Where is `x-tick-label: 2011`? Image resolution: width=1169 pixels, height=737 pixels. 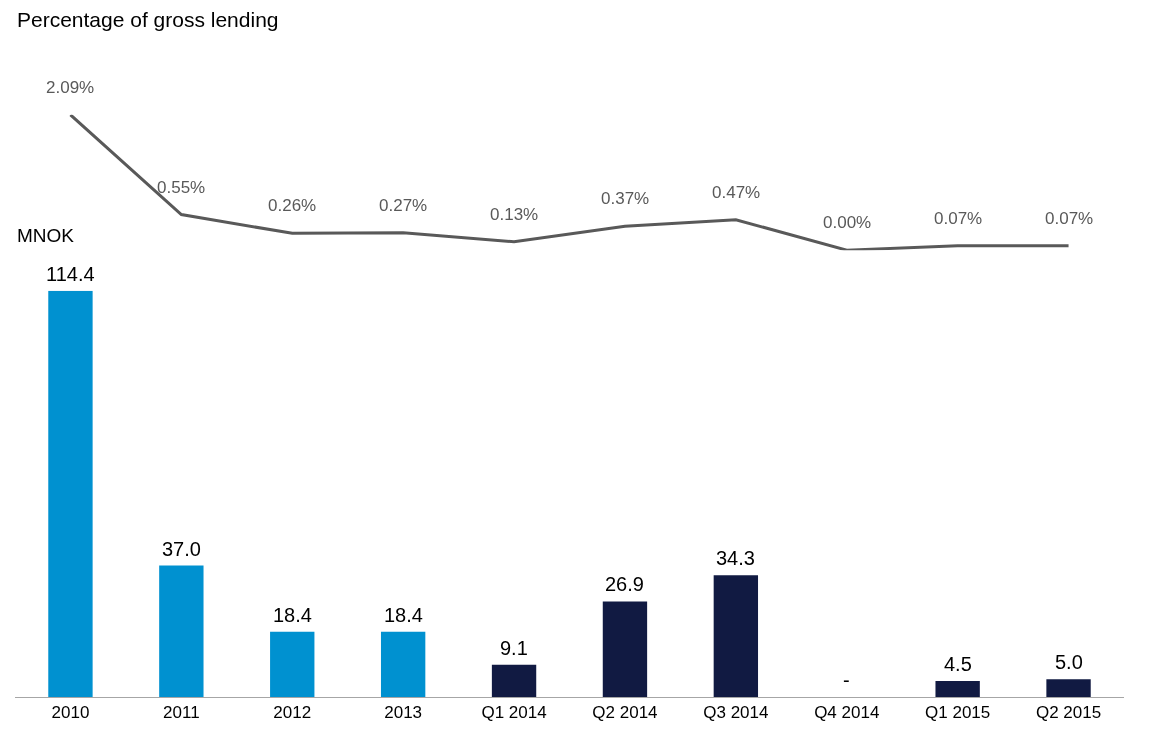 x-tick-label: 2011 is located at coordinates (181, 713).